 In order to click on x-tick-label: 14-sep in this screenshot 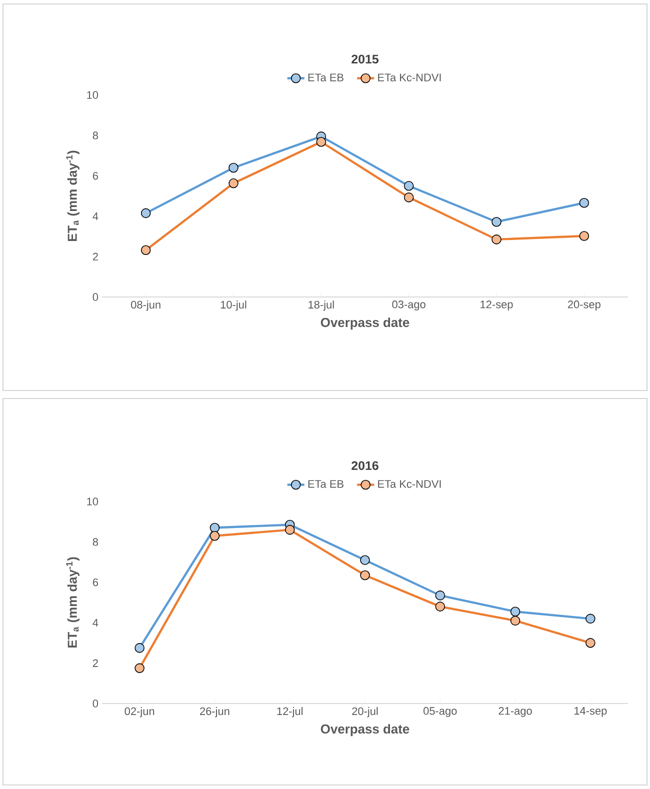, I will do `click(590, 712)`.